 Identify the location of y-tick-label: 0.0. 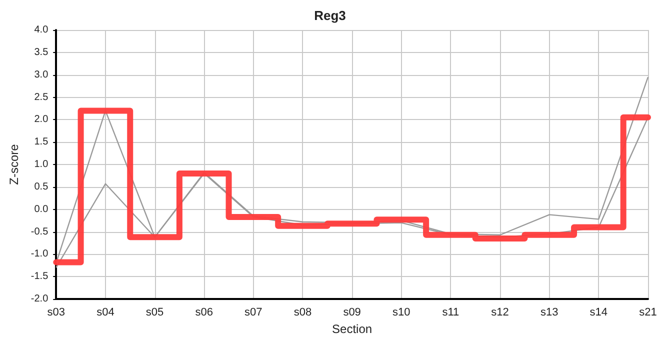
(41, 209).